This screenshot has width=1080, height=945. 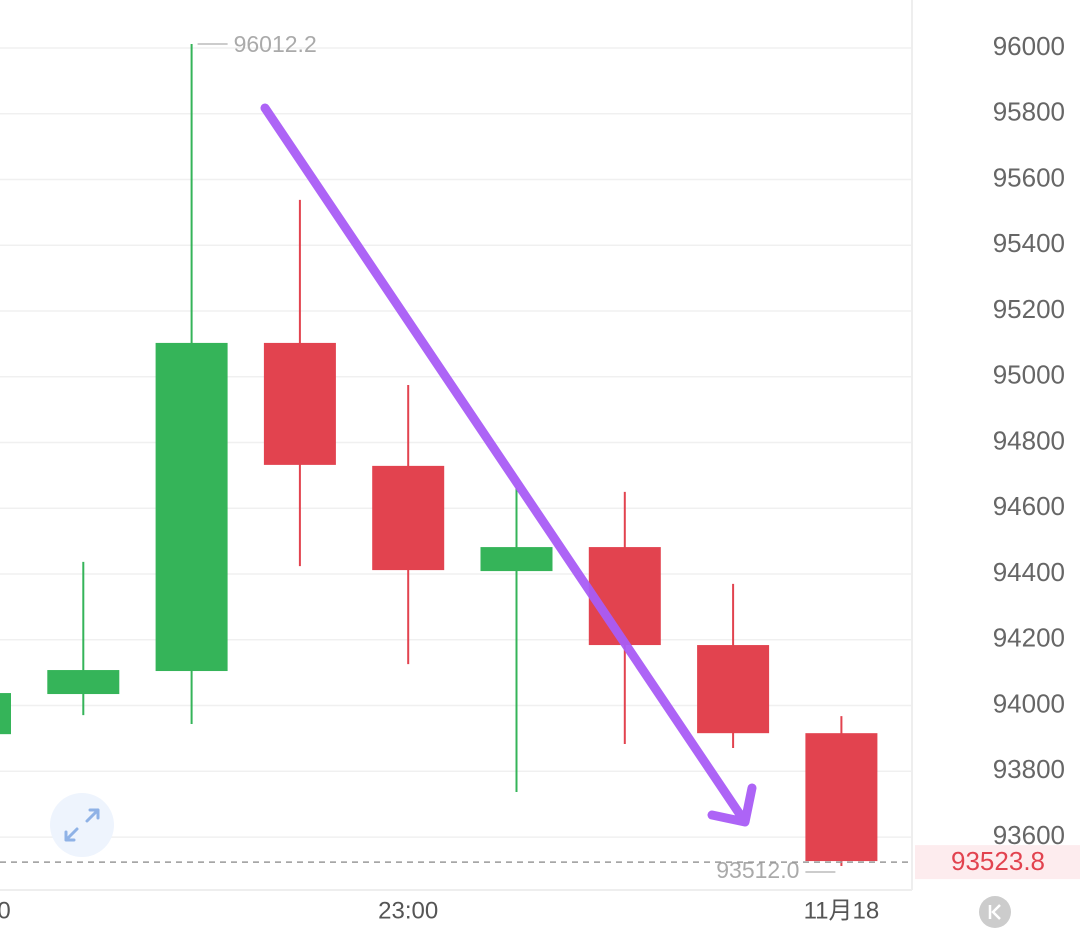 I want to click on y-tick-label: 94200, so click(x=1029, y=638).